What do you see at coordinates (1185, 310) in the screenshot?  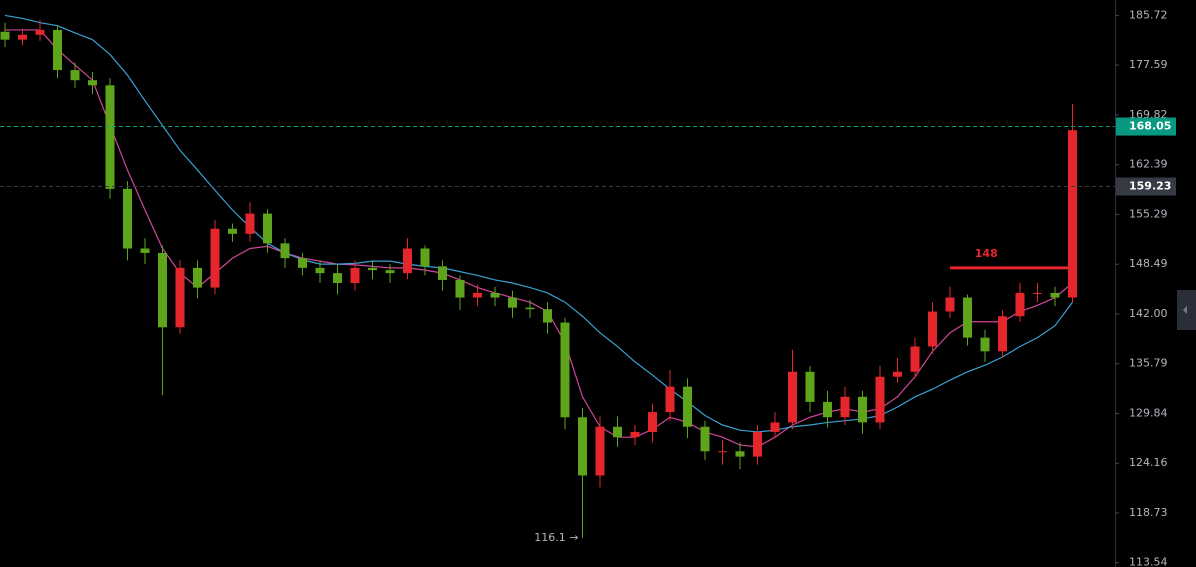 I see `scroll-arrow` at bounding box center [1185, 310].